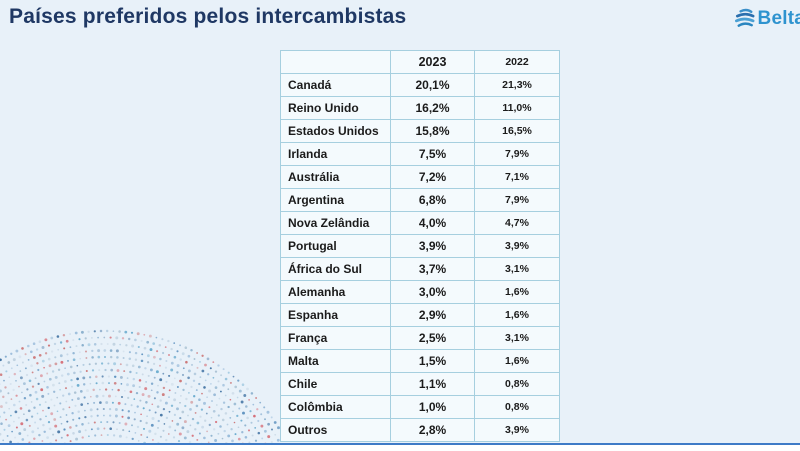 The image size is (800, 451). What do you see at coordinates (335, 154) in the screenshot?
I see `country-cell: Irlanda` at bounding box center [335, 154].